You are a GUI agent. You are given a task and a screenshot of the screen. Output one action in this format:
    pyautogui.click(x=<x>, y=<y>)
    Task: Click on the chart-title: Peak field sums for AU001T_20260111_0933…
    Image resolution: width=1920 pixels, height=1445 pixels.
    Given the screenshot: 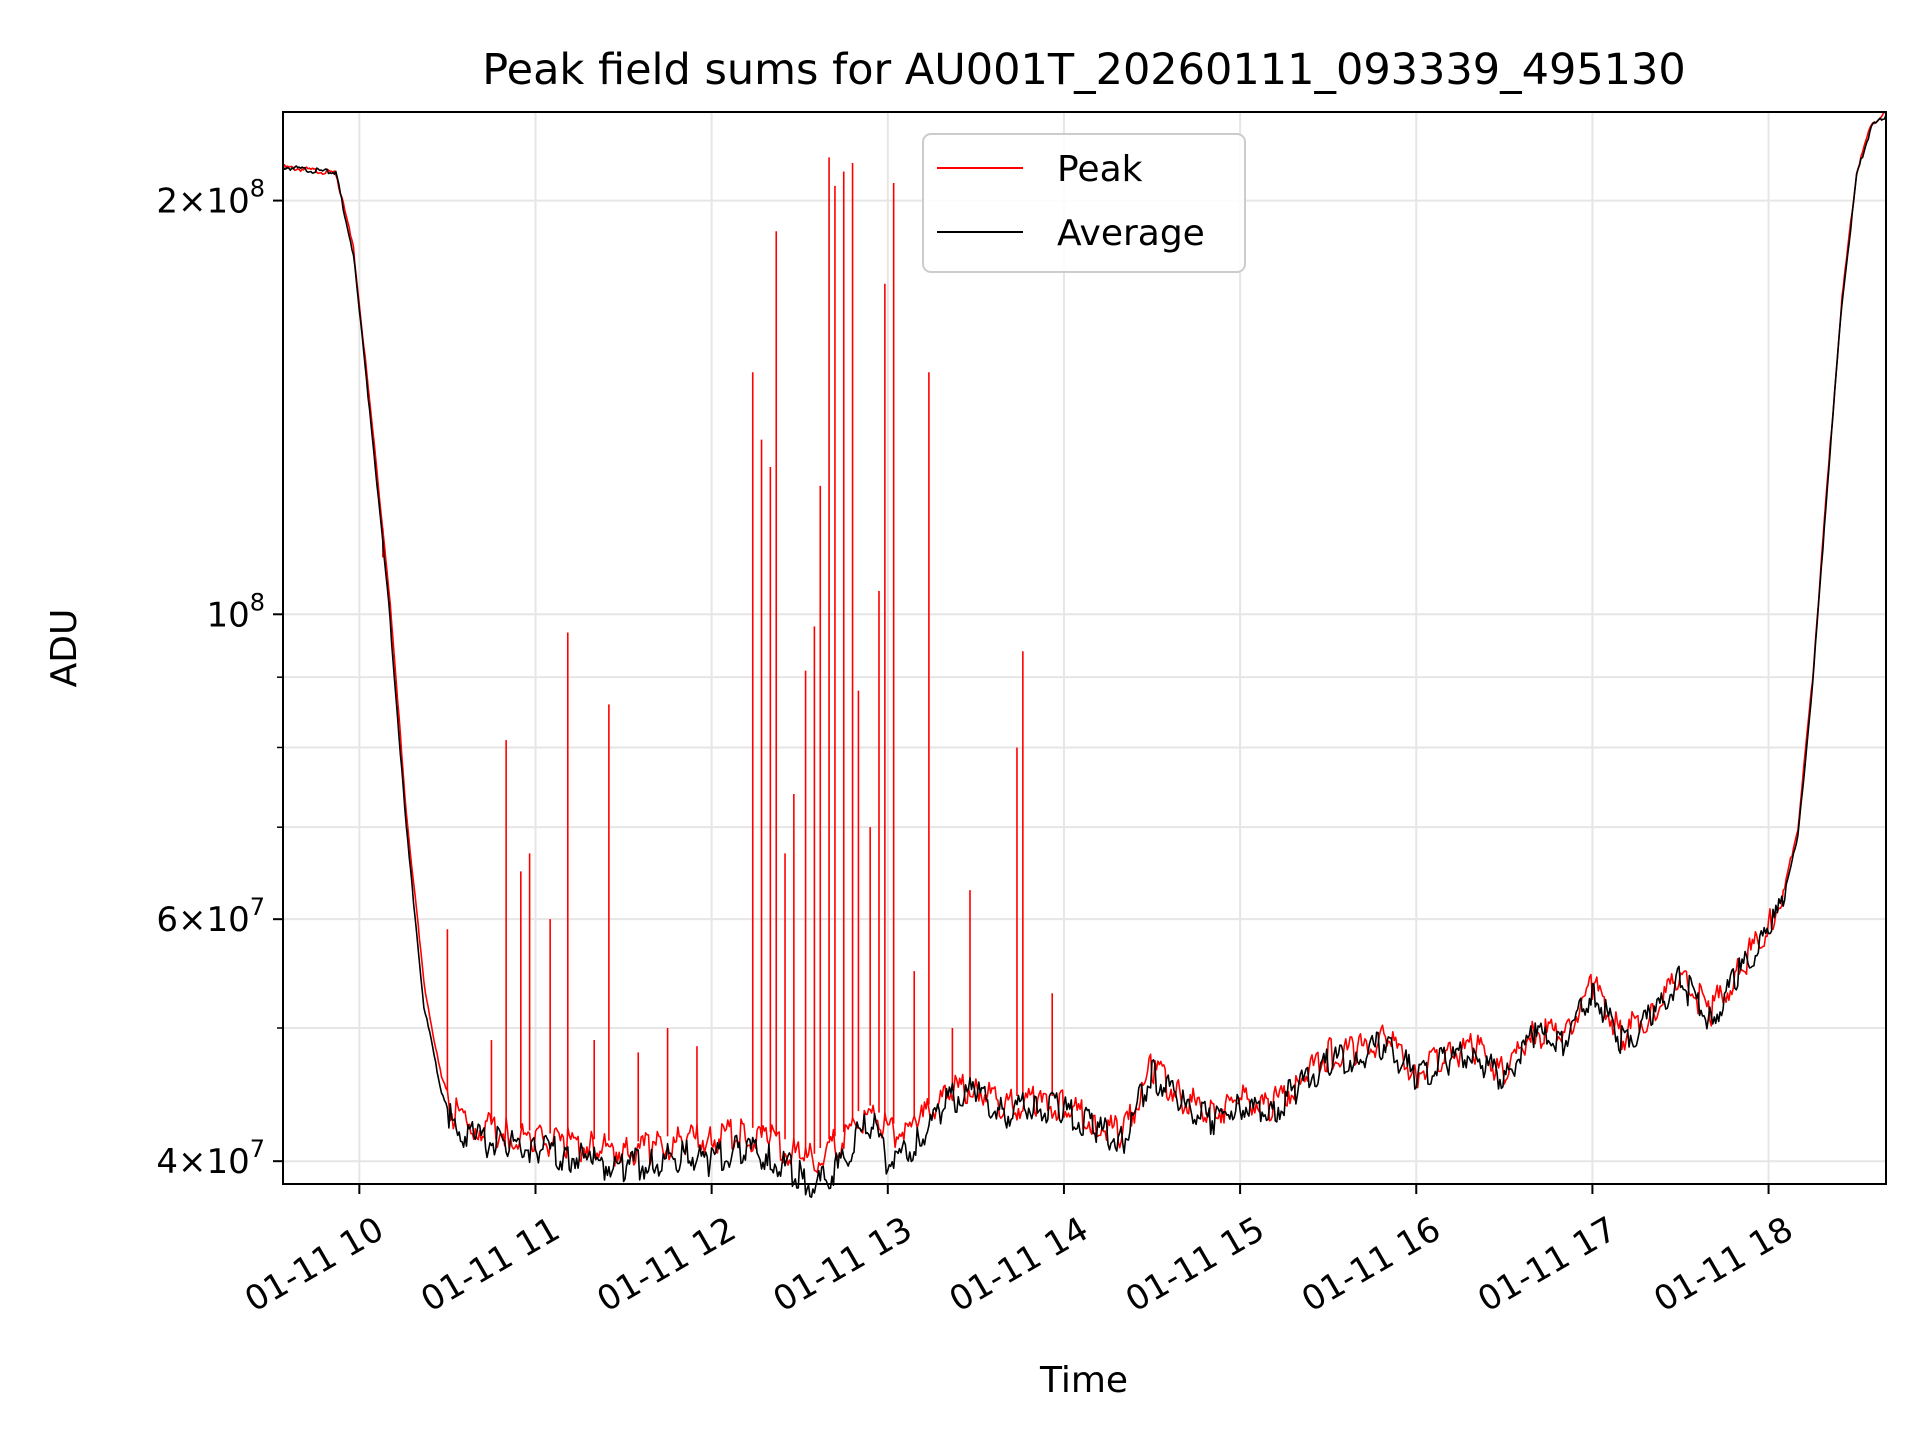 What is the action you would take?
    pyautogui.click(x=1084, y=70)
    